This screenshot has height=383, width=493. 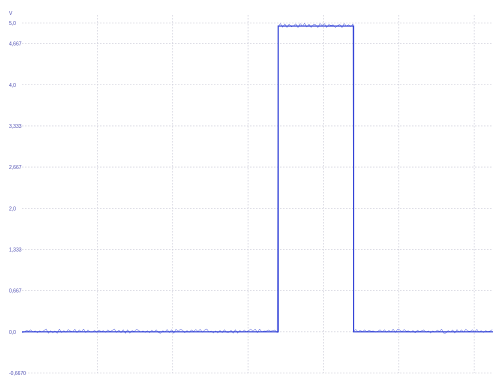 I want to click on y-axis-unit-label: V, so click(x=11, y=14).